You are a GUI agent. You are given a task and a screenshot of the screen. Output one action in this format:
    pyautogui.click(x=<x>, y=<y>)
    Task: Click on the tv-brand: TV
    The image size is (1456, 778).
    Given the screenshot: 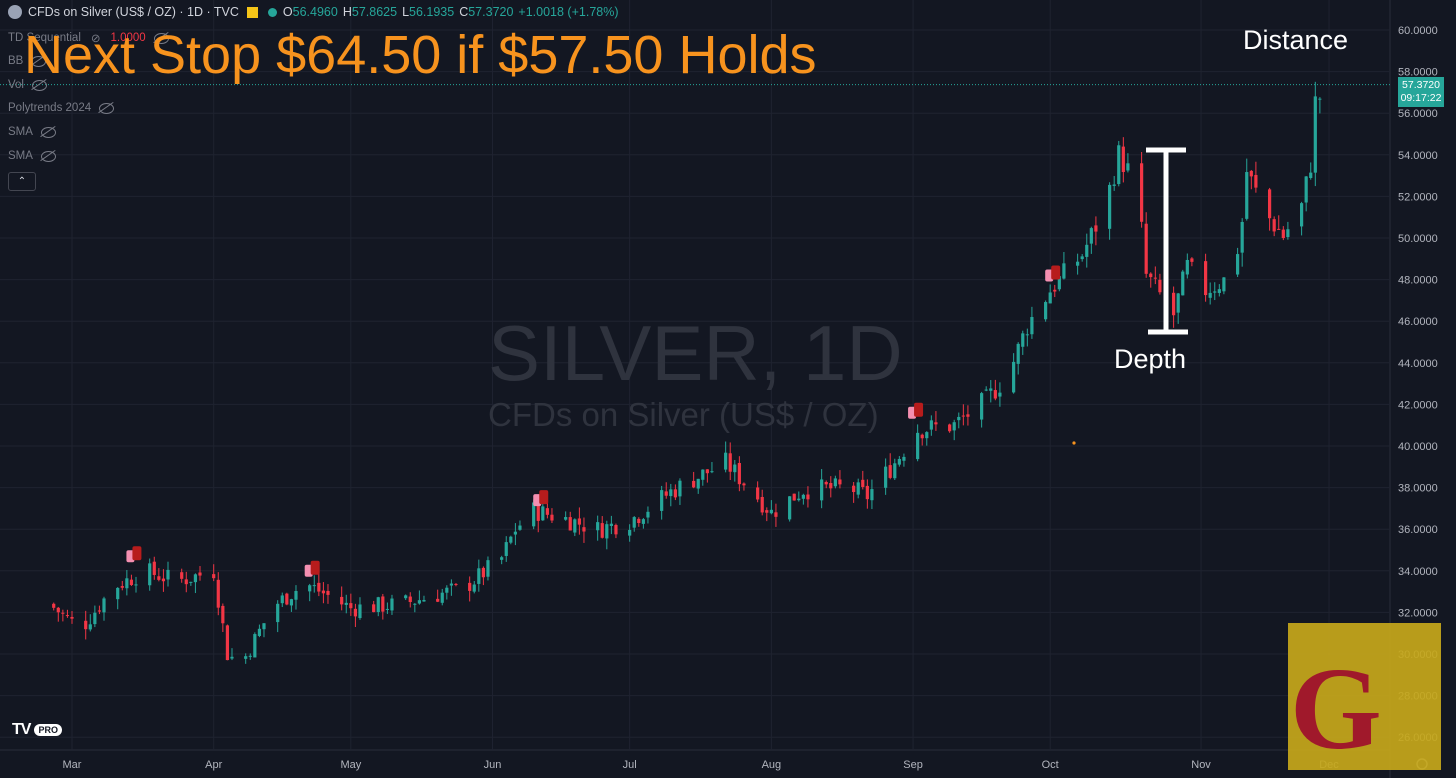 What is the action you would take?
    pyautogui.click(x=21, y=729)
    